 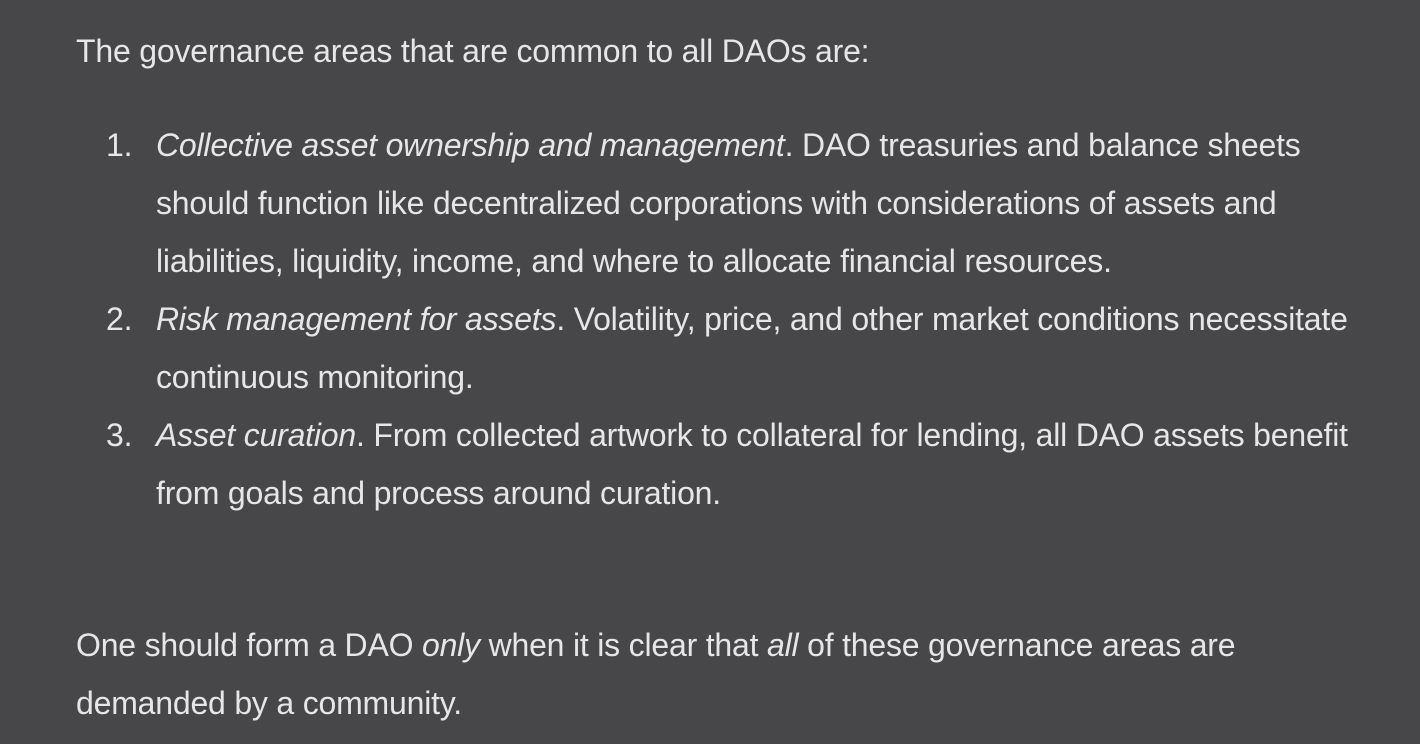 What do you see at coordinates (356, 319) in the screenshot?
I see `list-item-term: Risk management for assets` at bounding box center [356, 319].